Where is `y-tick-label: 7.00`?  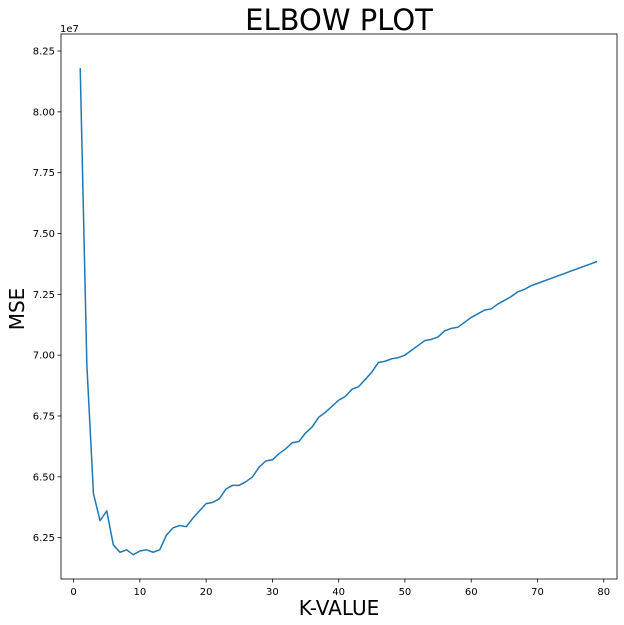
y-tick-label: 7.00 is located at coordinates (44, 356).